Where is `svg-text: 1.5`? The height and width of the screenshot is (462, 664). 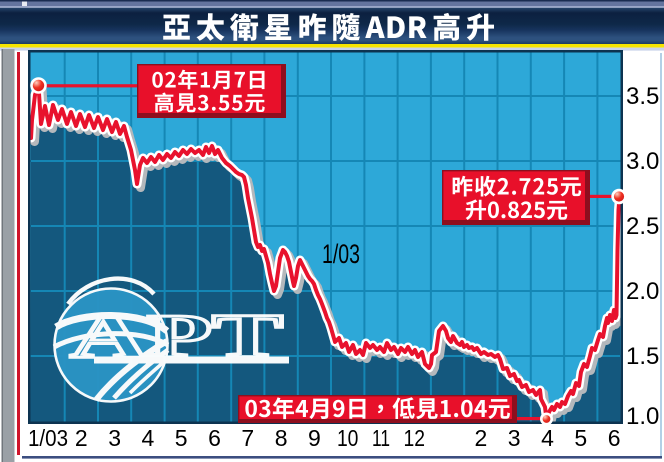
svg-text: 1.5 is located at coordinates (642, 356).